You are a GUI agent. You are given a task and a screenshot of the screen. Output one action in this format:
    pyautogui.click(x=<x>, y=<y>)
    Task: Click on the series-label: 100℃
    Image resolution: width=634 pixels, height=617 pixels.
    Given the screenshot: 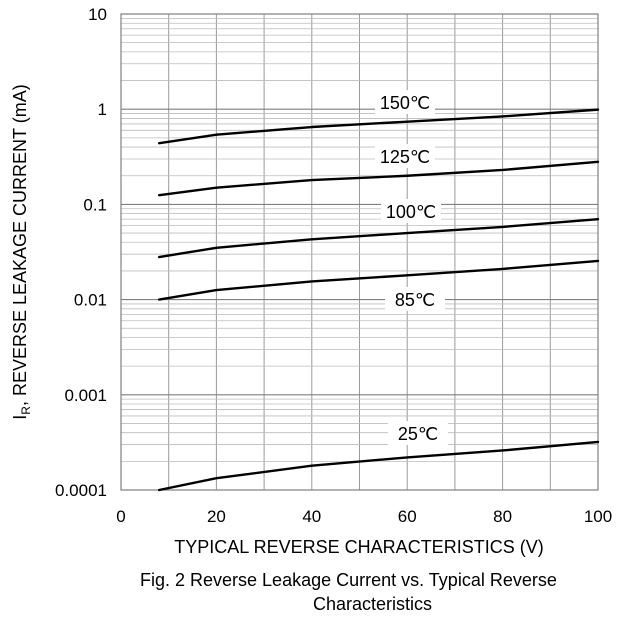 What is the action you would take?
    pyautogui.click(x=411, y=212)
    